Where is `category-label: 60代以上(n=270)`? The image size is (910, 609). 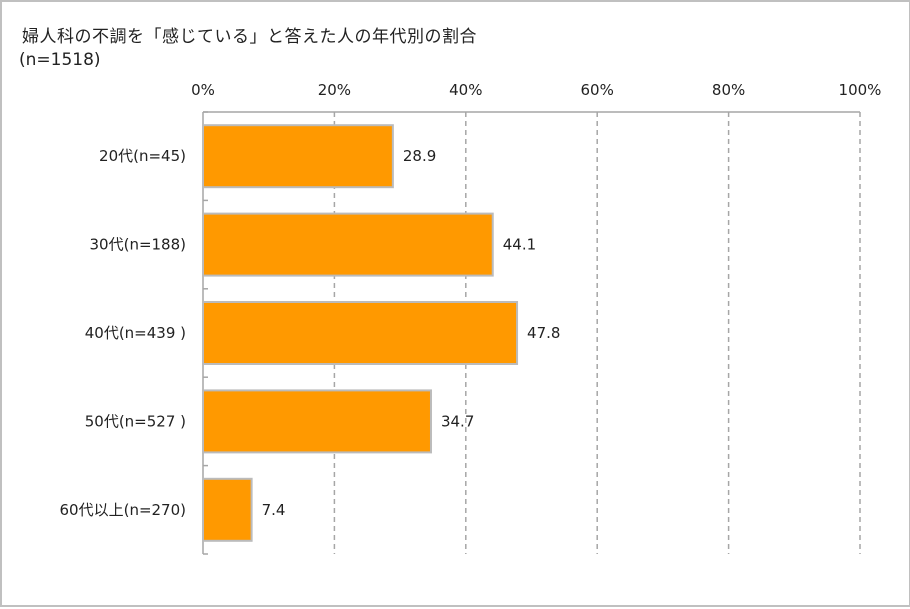 category-label: 60代以上(n=270) is located at coordinates (123, 510).